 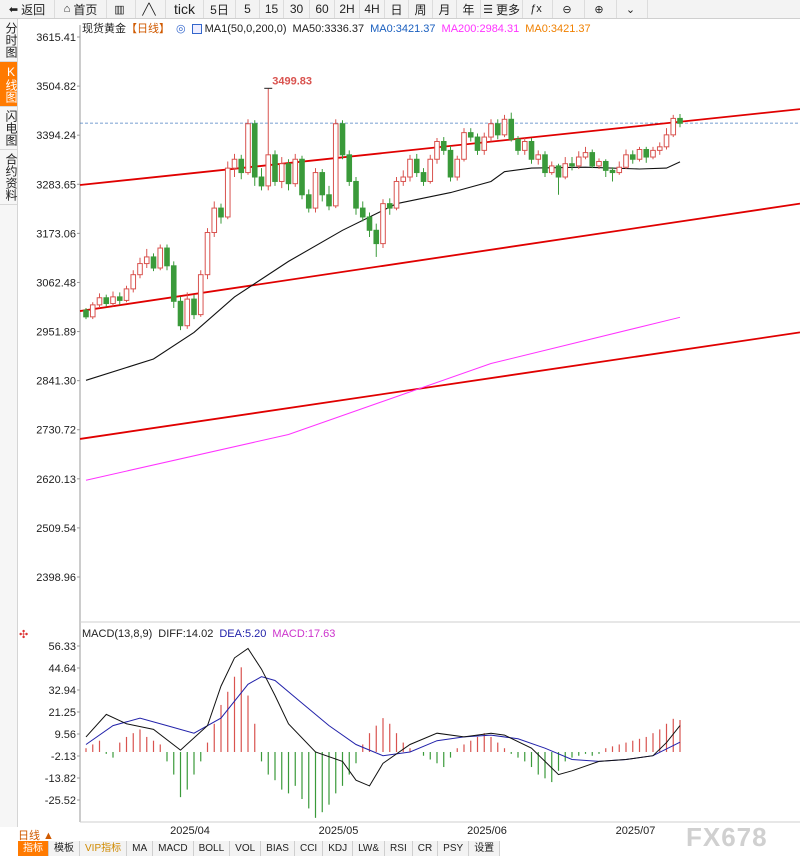 What do you see at coordinates (278, 848) in the screenshot?
I see `indicator-tab-bias: BIAS` at bounding box center [278, 848].